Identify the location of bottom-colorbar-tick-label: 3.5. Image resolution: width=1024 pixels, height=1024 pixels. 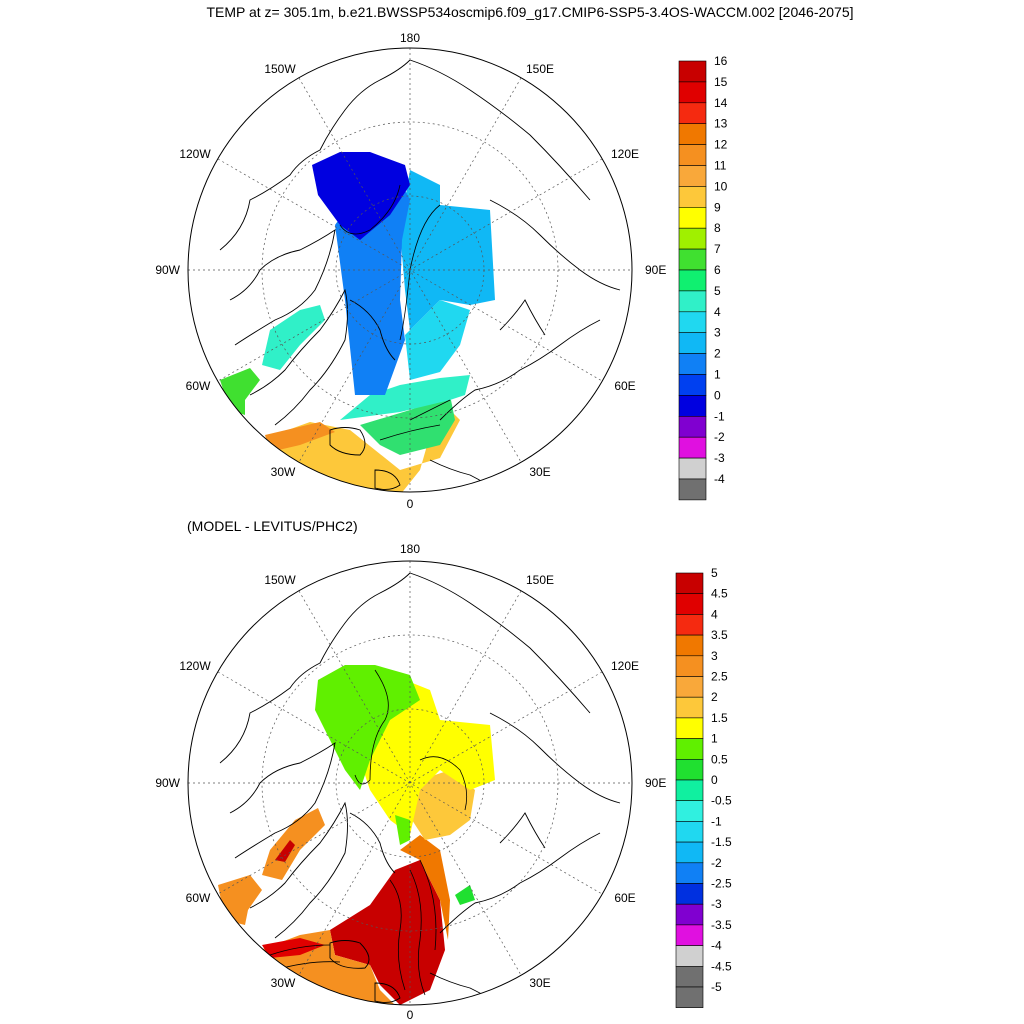
(719, 635).